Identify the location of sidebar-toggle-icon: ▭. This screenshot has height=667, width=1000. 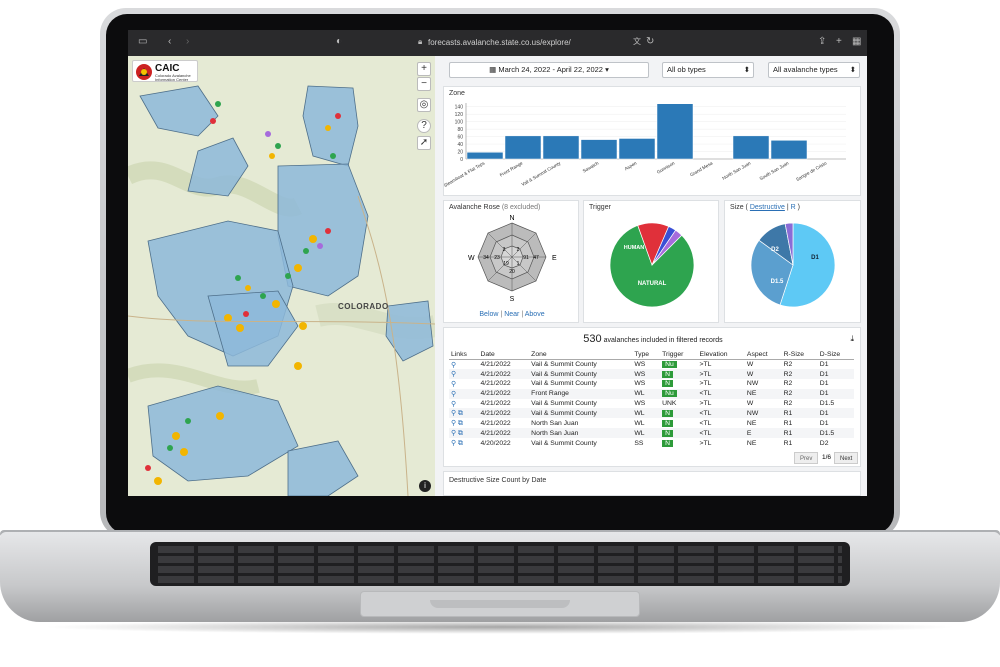
(143, 41).